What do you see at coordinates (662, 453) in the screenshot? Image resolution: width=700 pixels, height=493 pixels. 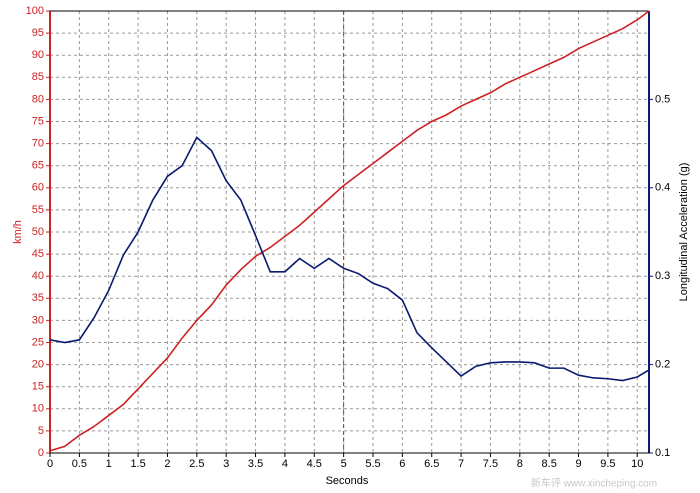 I see `y2-tick-label: 0.1` at bounding box center [662, 453].